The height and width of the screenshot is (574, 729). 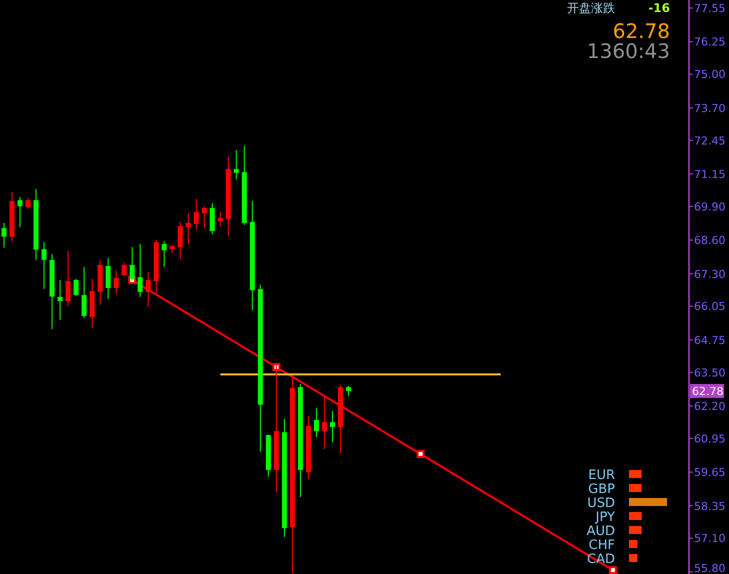 What do you see at coordinates (600, 531) in the screenshot?
I see `y-tick-label: AUD` at bounding box center [600, 531].